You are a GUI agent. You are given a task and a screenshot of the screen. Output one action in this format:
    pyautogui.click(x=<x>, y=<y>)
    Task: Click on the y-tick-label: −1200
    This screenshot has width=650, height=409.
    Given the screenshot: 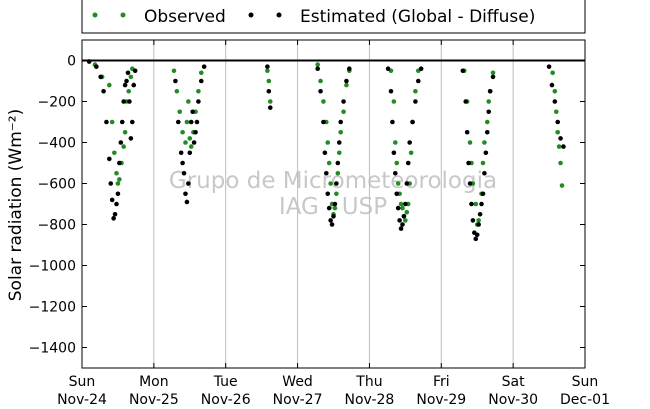 What is the action you would take?
    pyautogui.click(x=52, y=308)
    